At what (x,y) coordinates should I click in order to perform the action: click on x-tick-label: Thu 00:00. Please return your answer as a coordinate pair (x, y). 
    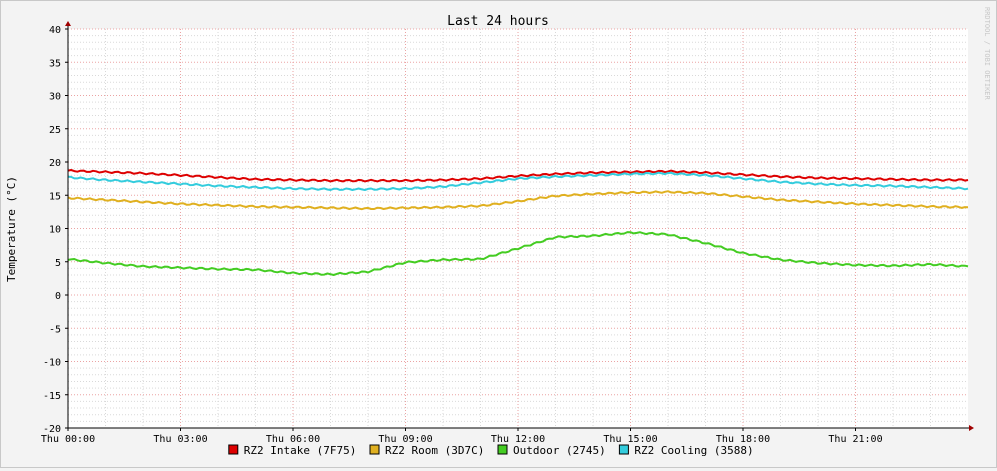
    Looking at the image, I should click on (68, 439).